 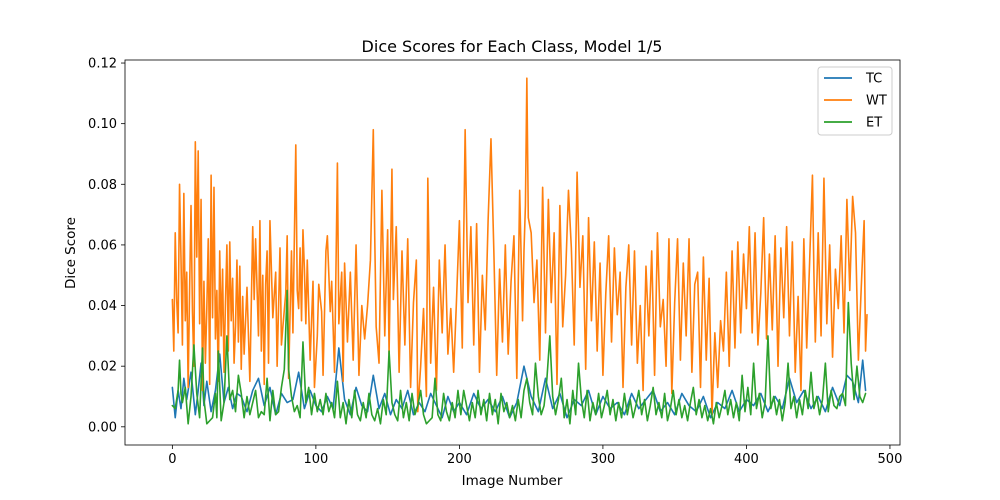 I want to click on y-tick-label: 0.12, so click(x=102, y=64).